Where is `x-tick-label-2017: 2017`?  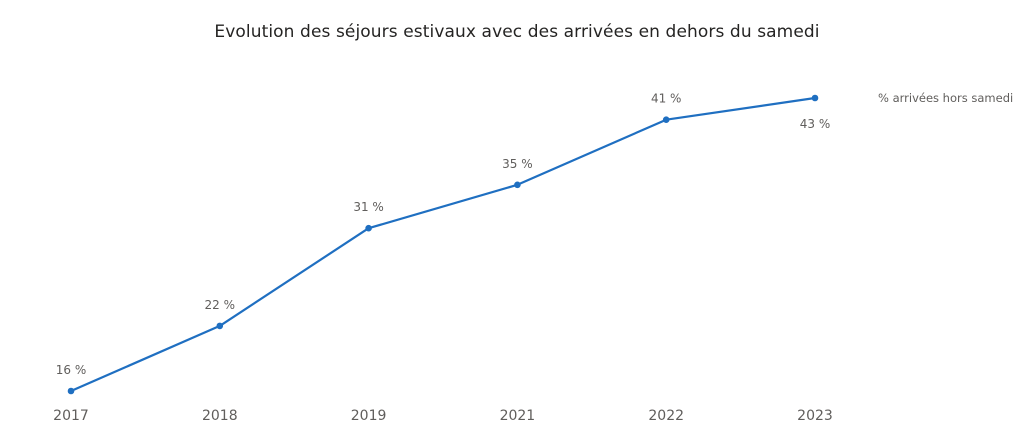
x-tick-label-2017: 2017 is located at coordinates (71, 416).